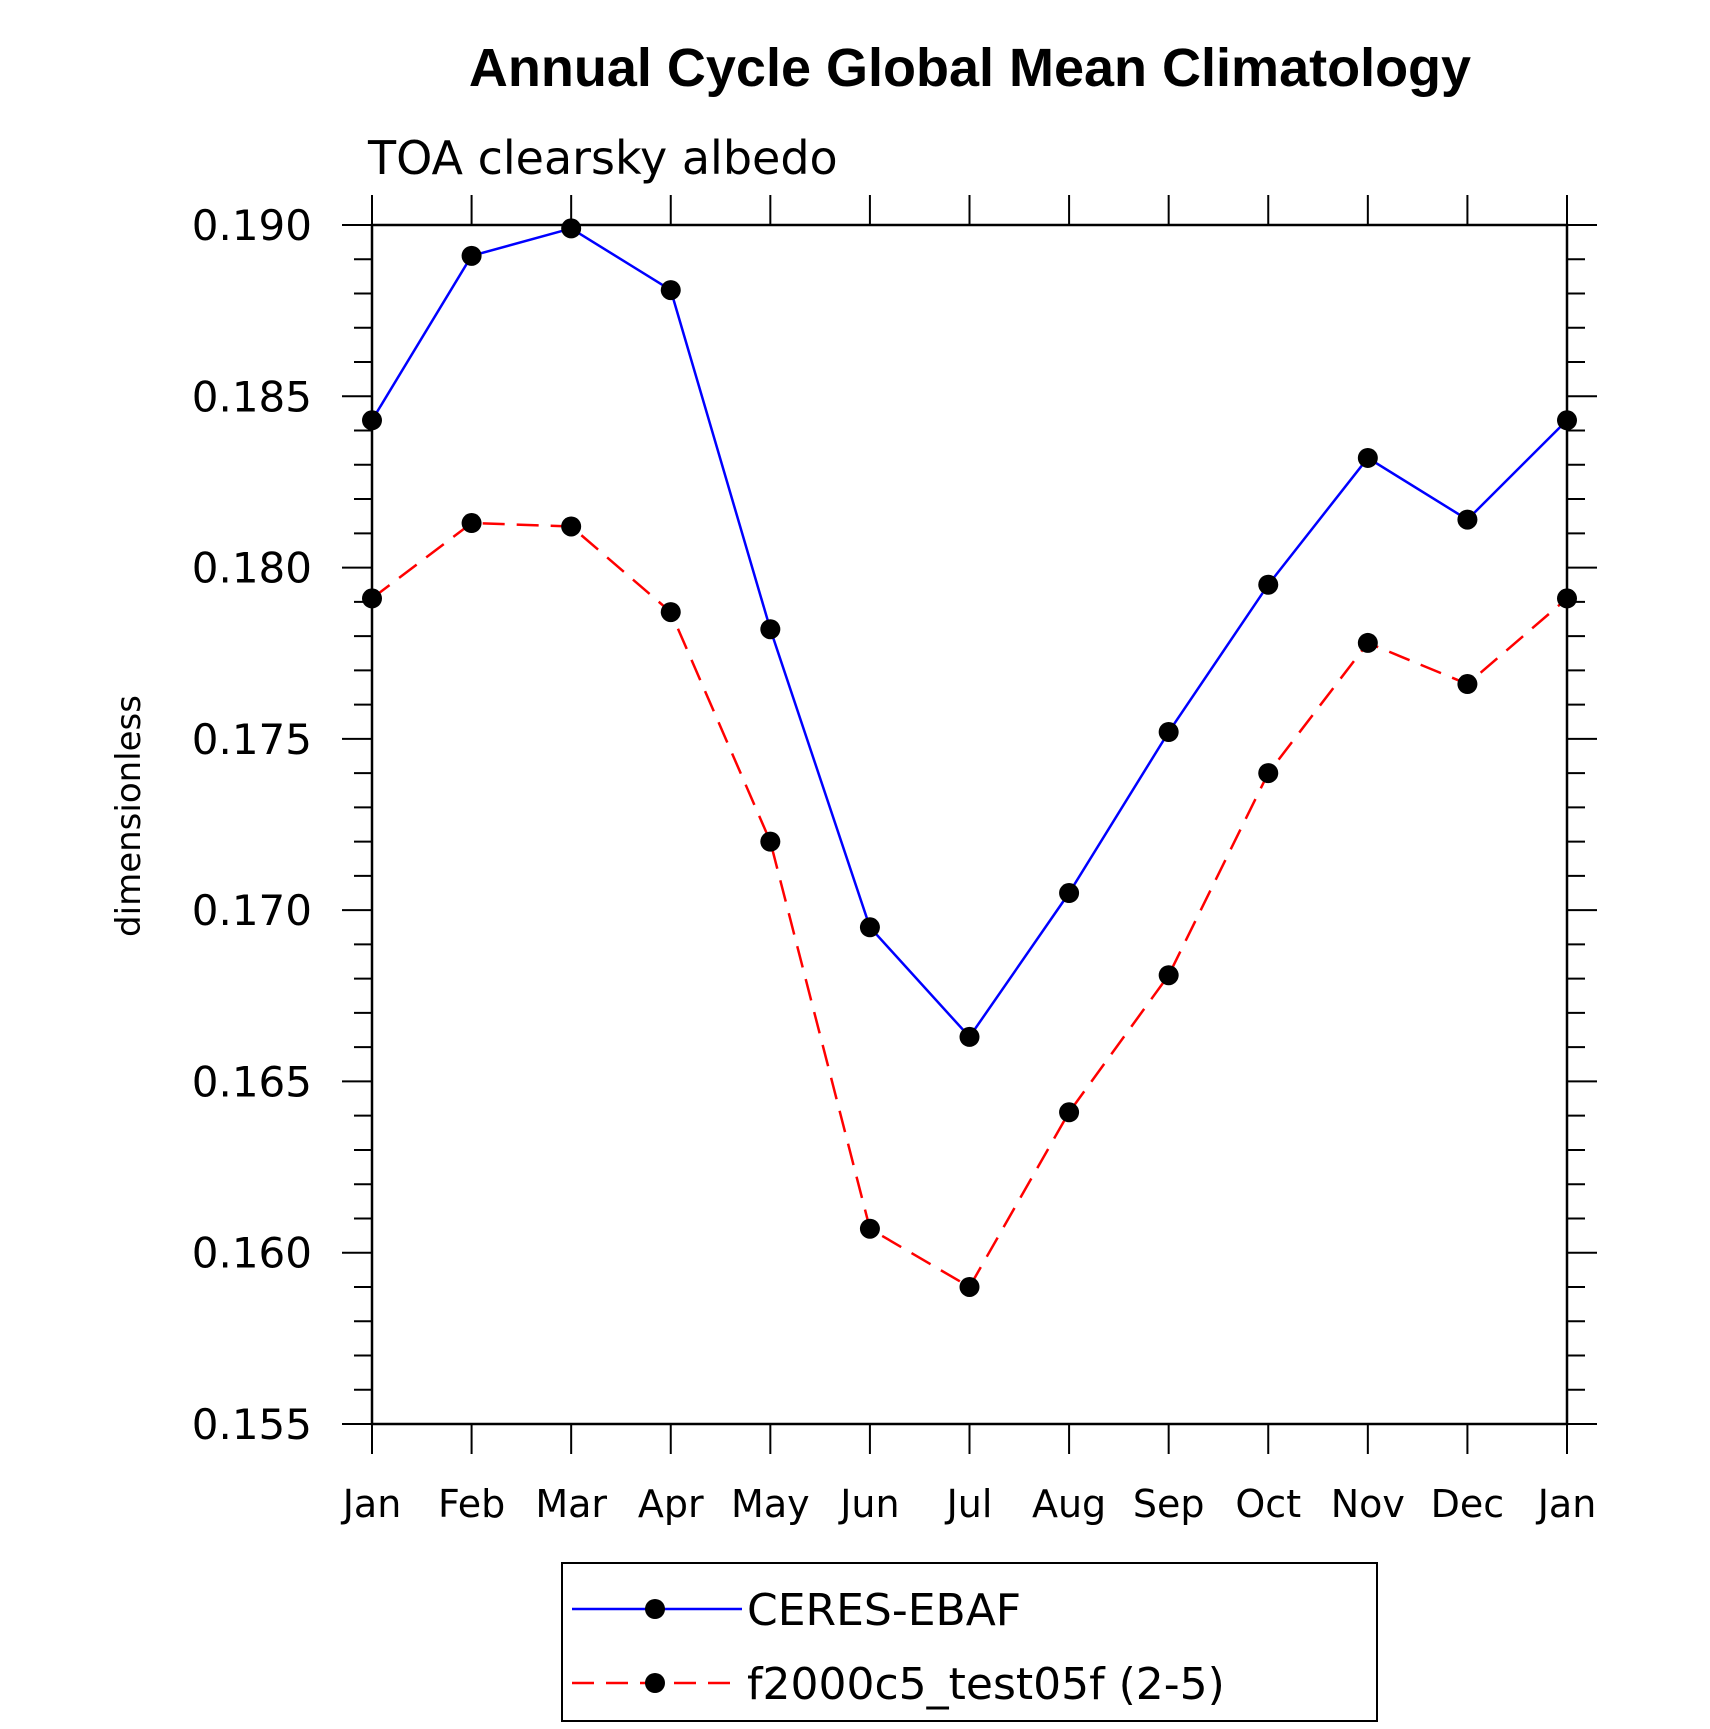 The image size is (1710, 1729). Describe the element at coordinates (252, 396) in the screenshot. I see `y-tick-label: 0.185` at that location.